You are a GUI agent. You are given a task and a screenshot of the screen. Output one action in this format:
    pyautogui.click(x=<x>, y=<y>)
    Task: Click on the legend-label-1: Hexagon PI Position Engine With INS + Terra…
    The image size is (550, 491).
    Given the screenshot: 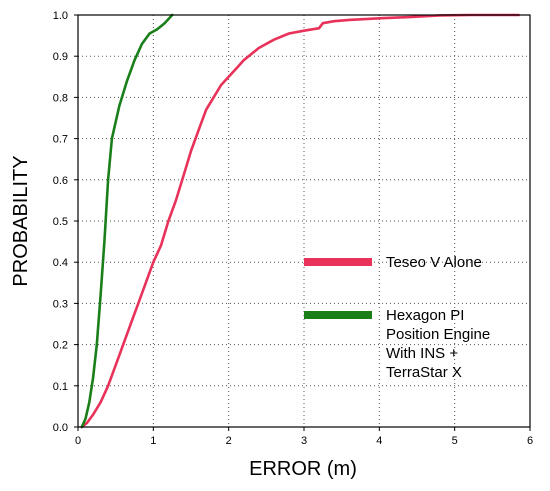 What is the action you would take?
    pyautogui.click(x=438, y=344)
    